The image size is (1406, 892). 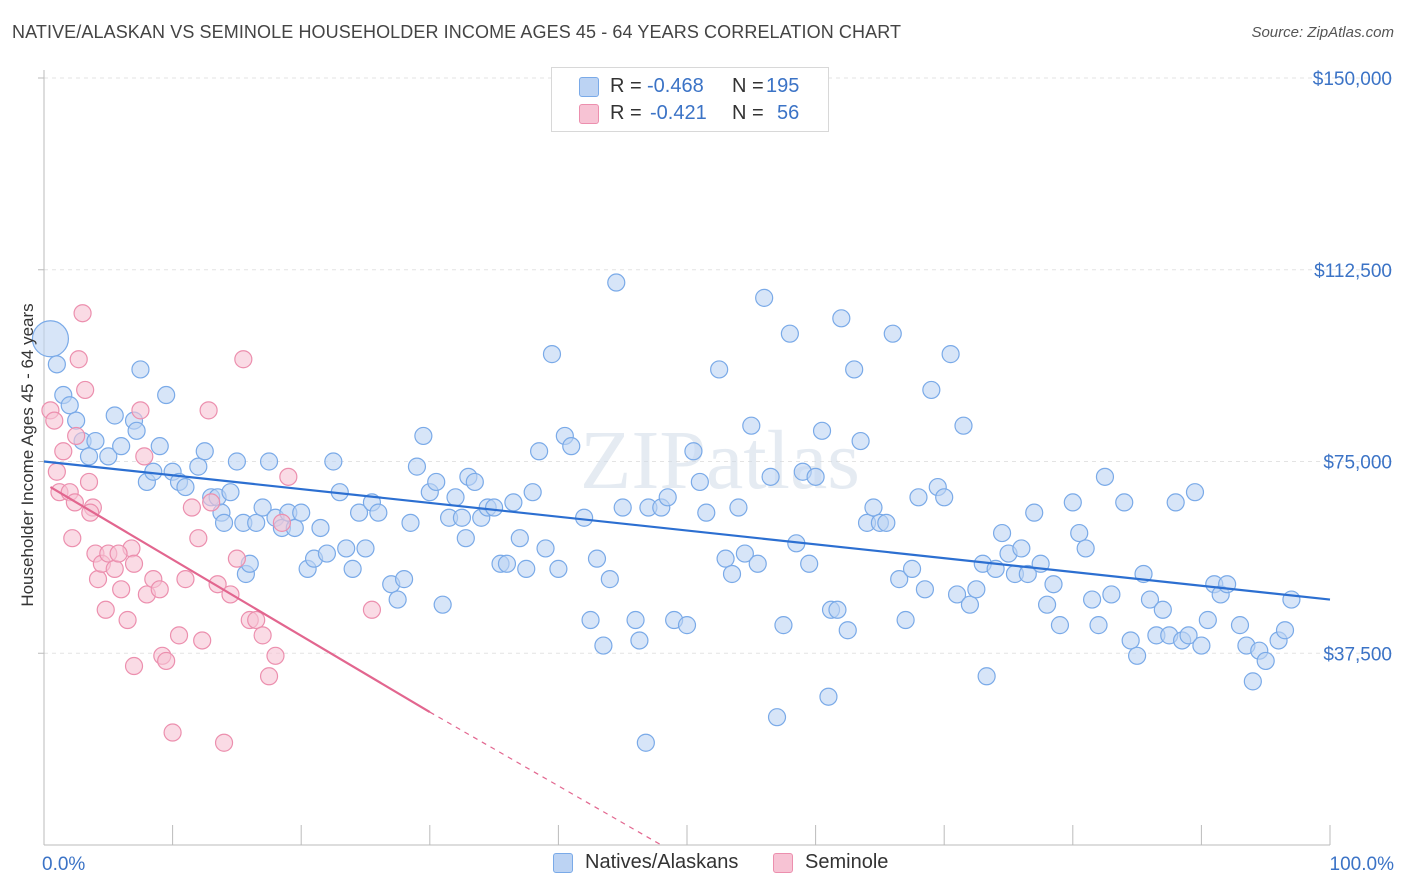 I want to click on legend-r-label: R =, so click(x=626, y=113).